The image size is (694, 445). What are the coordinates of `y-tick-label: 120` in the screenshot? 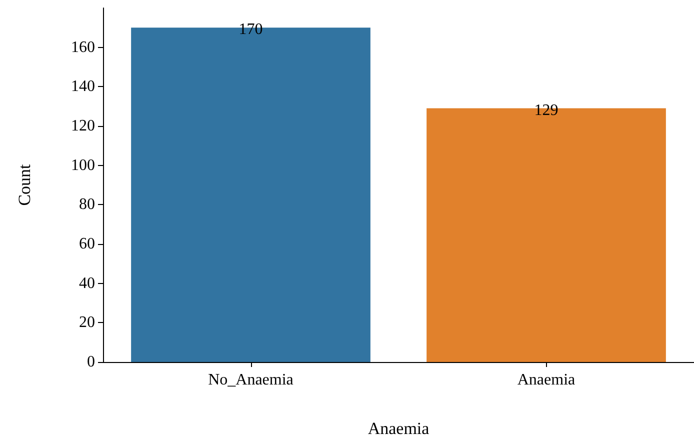 It's located at (83, 126).